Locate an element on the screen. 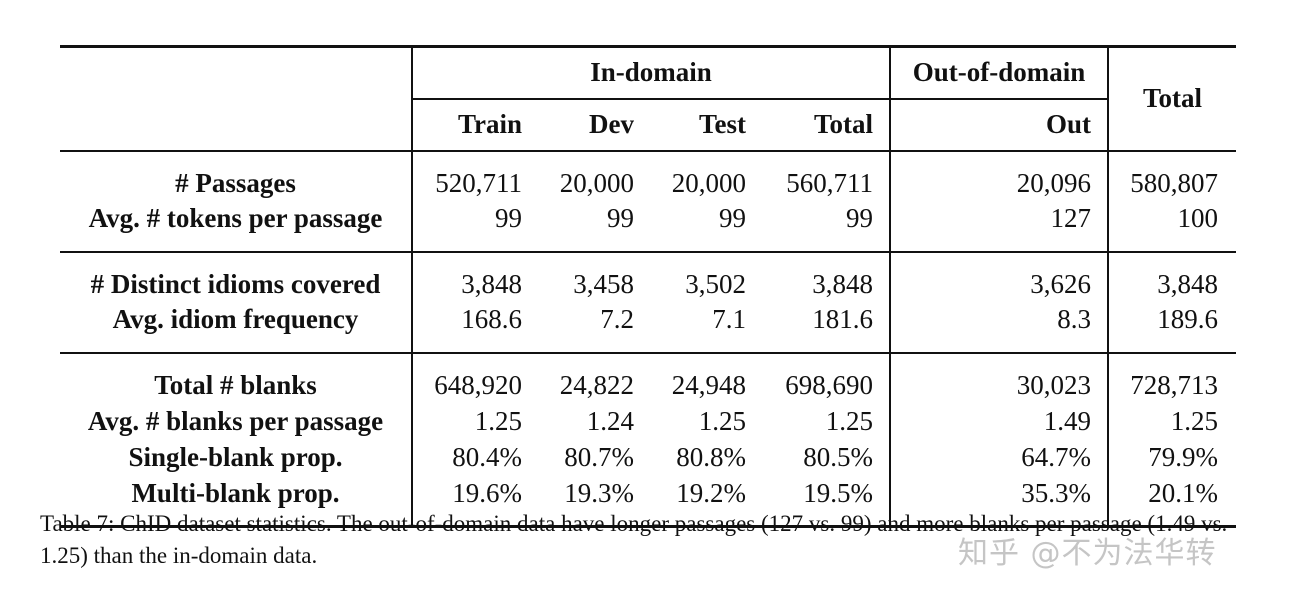  header-empty-cell is located at coordinates (236, 98).